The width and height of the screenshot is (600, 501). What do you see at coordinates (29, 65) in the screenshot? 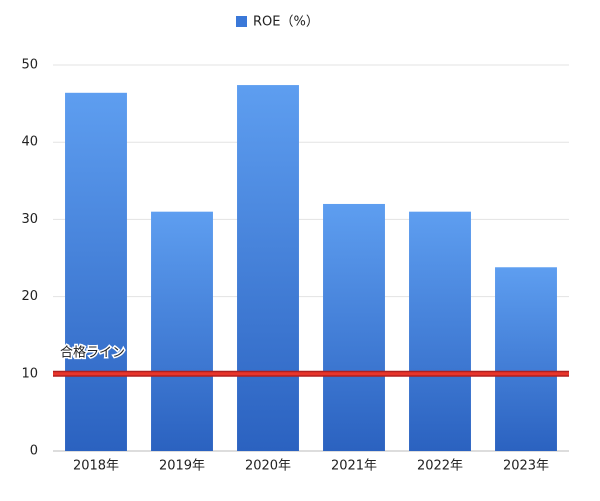
I see `y-tick-label: 50` at bounding box center [29, 65].